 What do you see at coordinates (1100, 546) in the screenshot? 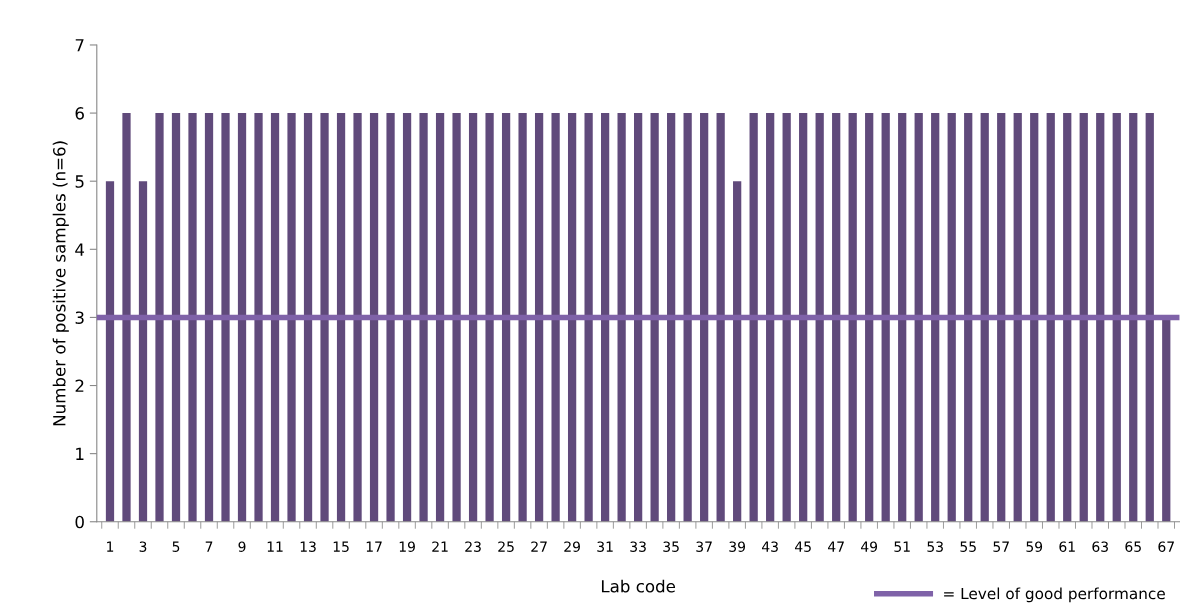
I see `x-tick-label: 63` at bounding box center [1100, 546].